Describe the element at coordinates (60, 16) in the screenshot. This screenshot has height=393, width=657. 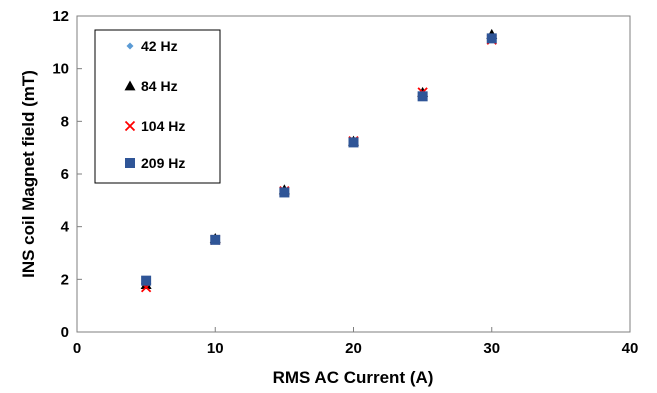
I see `y-tick-label: 12` at that location.